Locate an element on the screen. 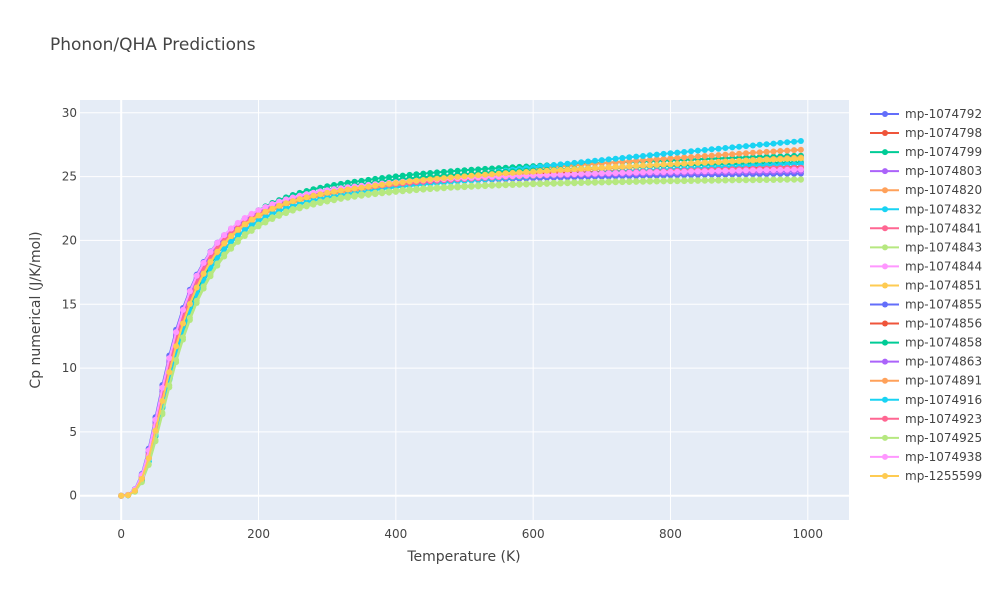  legend-item: mp-1074925 is located at coordinates (926, 438).